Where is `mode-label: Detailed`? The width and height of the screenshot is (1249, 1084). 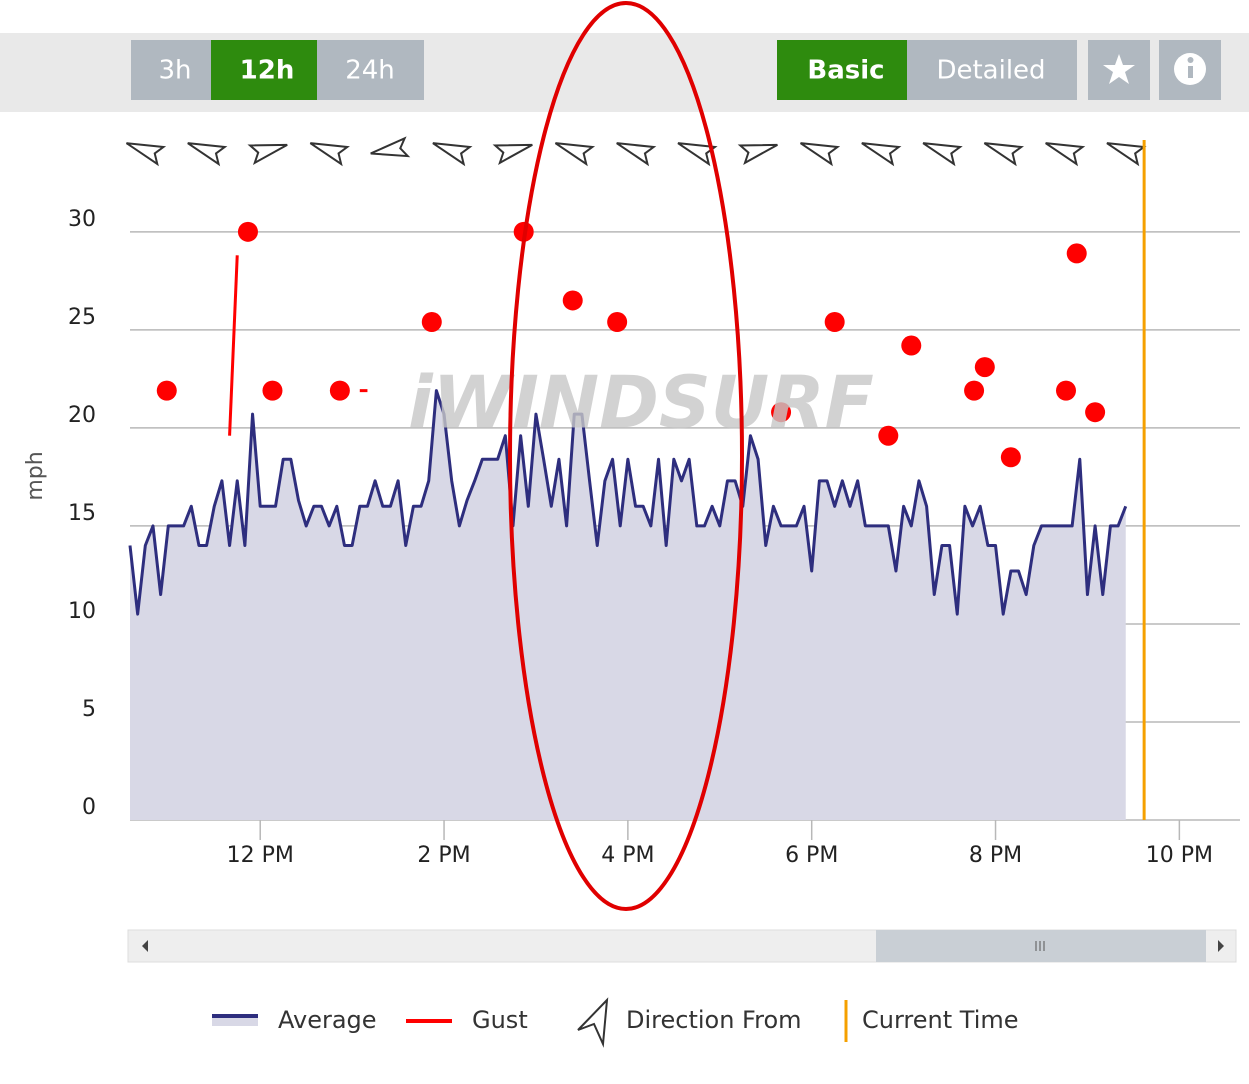
mode-label: Detailed is located at coordinates (990, 71).